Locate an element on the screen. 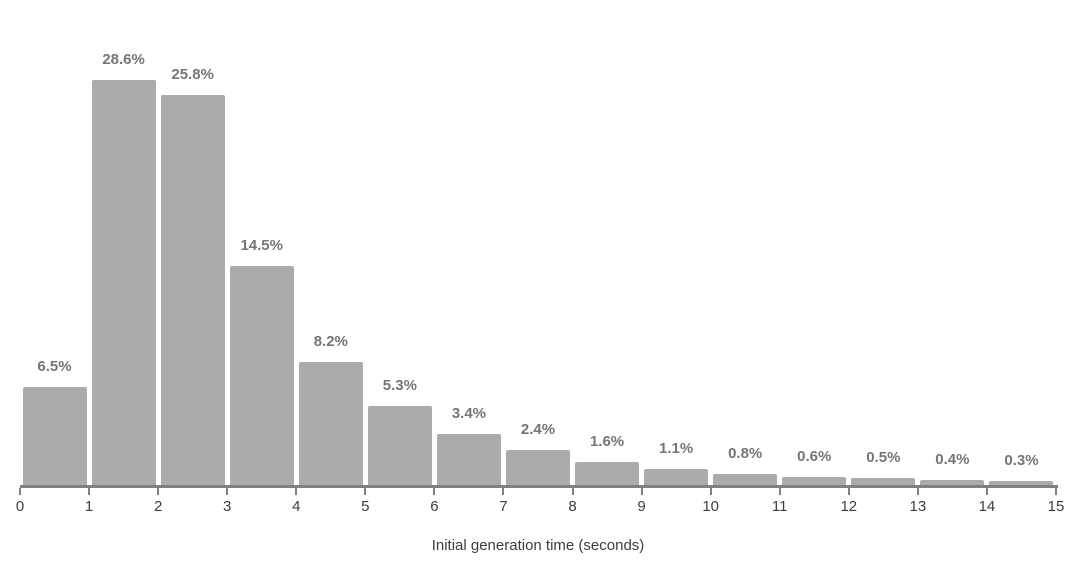 The width and height of the screenshot is (1080, 576). bar-slot: 14.5% is located at coordinates (261, 269).